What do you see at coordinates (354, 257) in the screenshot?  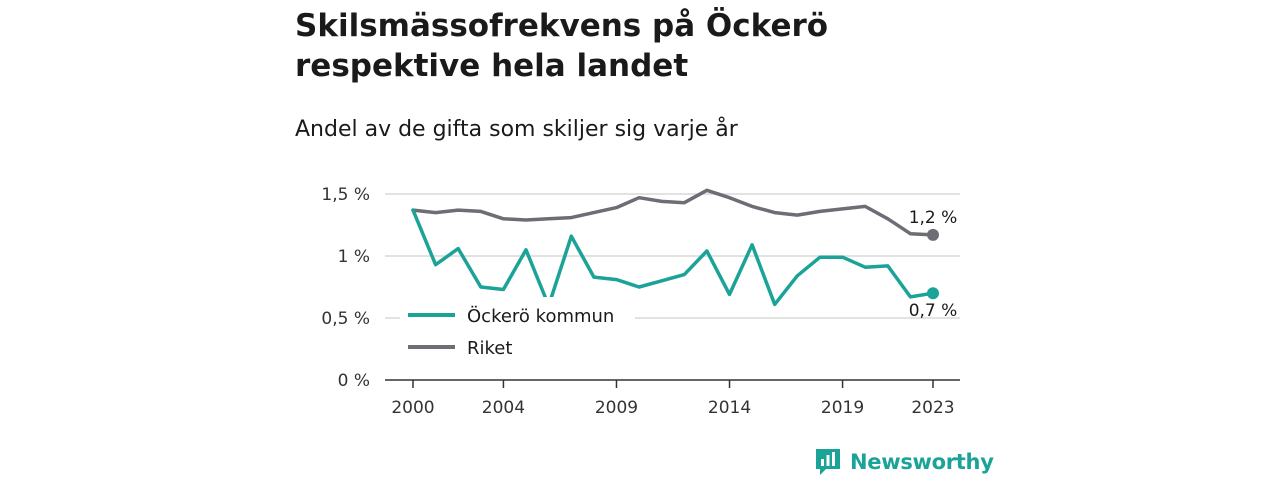 I see `y-tick-label: 1 %` at bounding box center [354, 257].